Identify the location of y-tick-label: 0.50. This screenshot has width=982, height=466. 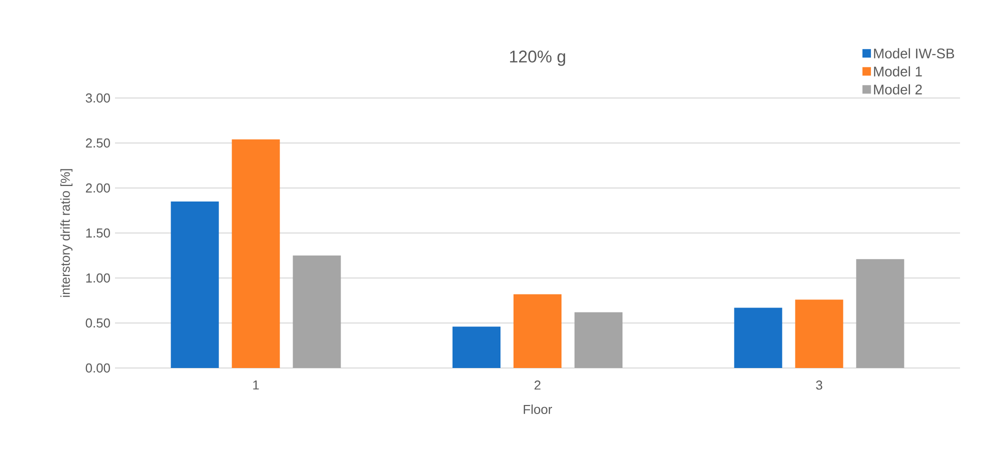
(98, 323).